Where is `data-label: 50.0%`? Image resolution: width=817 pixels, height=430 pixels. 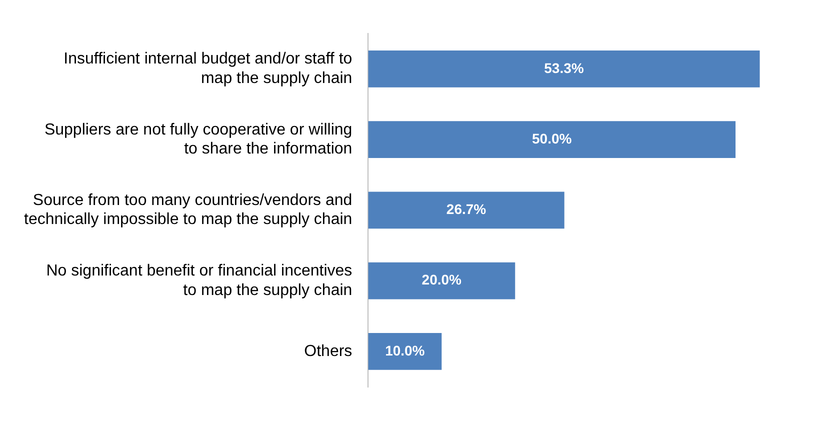
data-label: 50.0% is located at coordinates (552, 138).